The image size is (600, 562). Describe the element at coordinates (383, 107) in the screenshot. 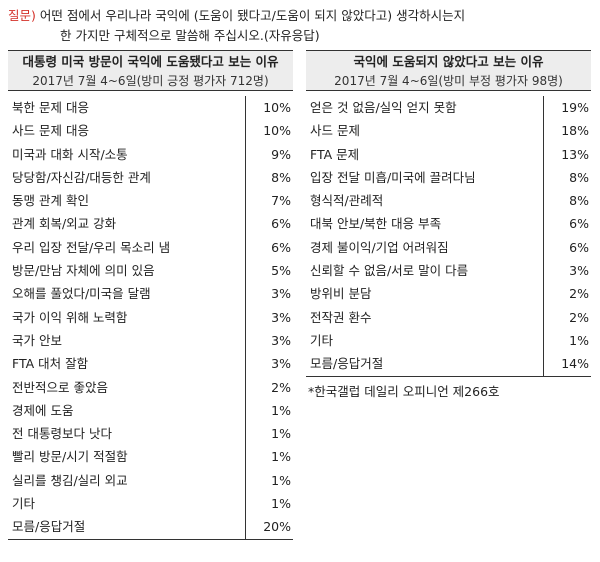

I see `row-label: 얻은 것 없음/실익 얻지 못함` at that location.